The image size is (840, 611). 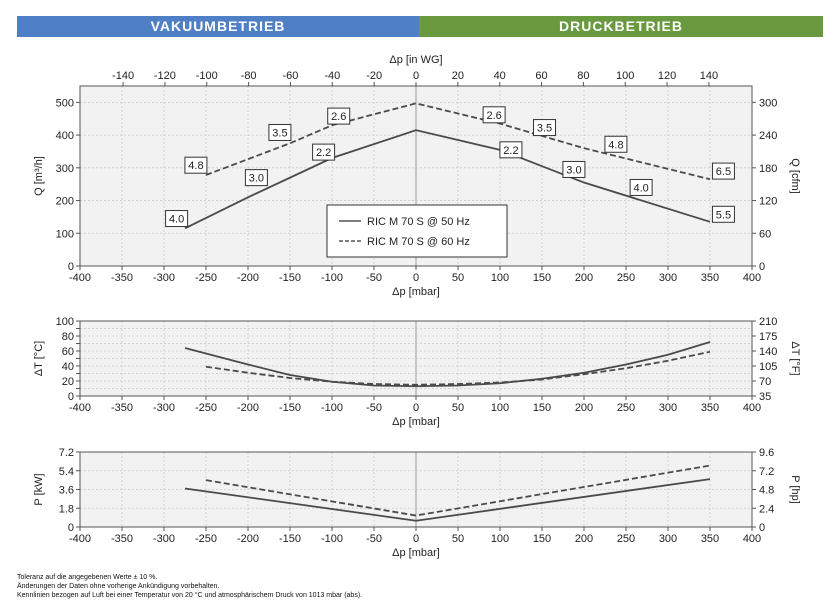 I want to click on power-series-50hz-line, so click(x=447, y=500).